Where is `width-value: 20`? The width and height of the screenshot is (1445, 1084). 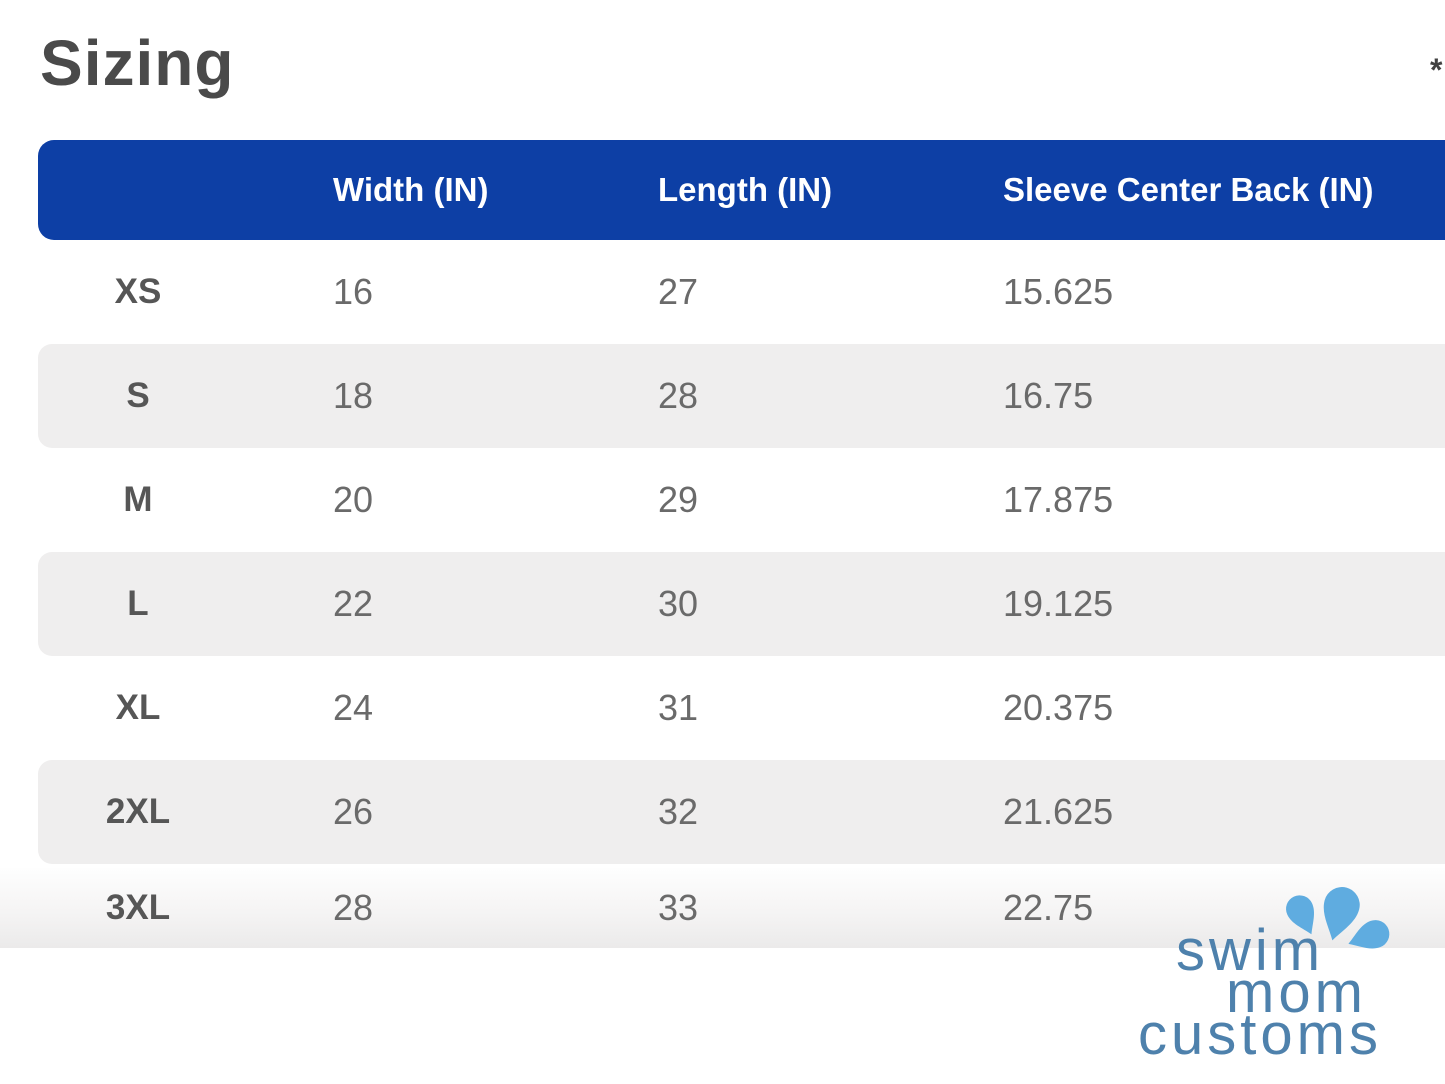 width-value: 20 is located at coordinates (353, 499).